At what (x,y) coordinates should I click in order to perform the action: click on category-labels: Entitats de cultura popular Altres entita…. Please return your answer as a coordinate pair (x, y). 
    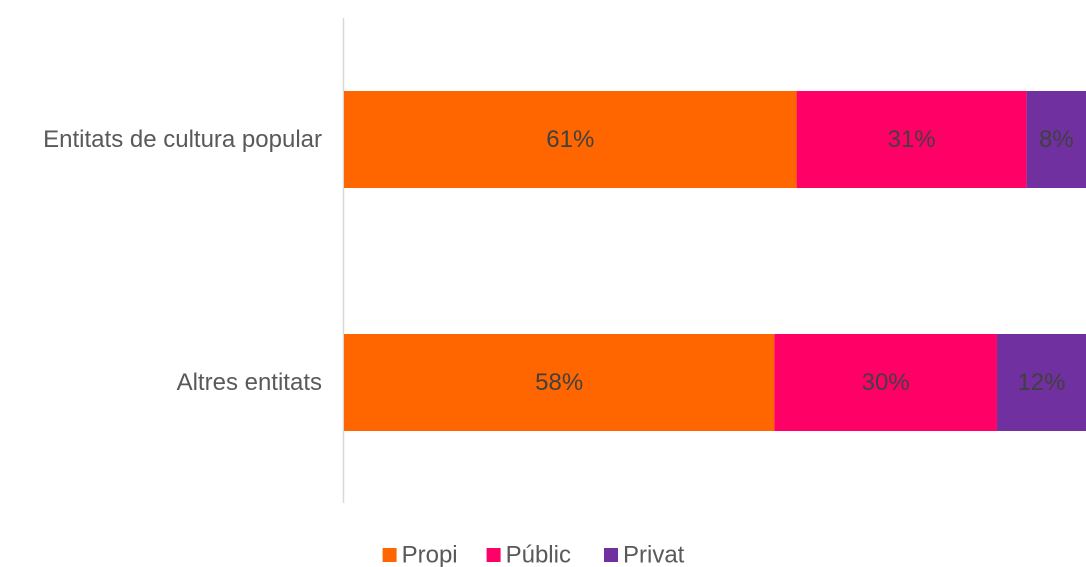
    Looking at the image, I should click on (182, 261).